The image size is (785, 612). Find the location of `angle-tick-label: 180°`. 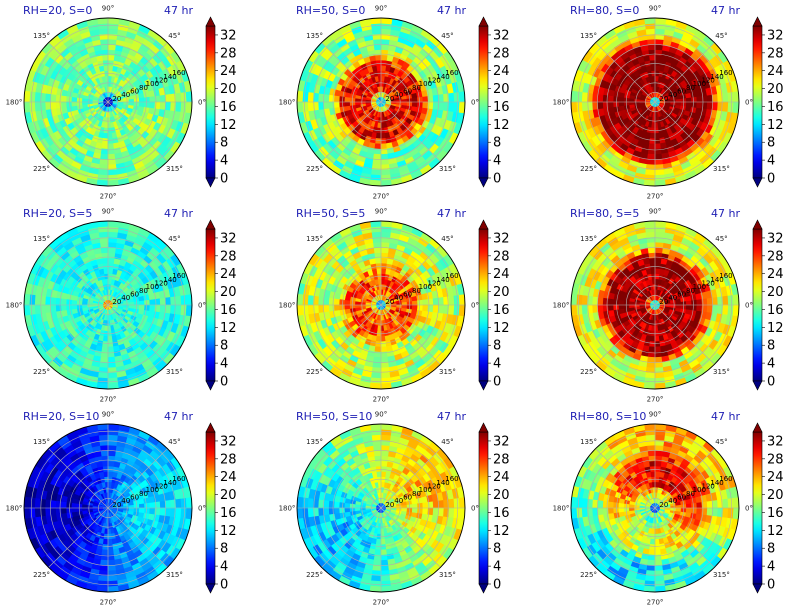

angle-tick-label: 180° is located at coordinates (561, 306).